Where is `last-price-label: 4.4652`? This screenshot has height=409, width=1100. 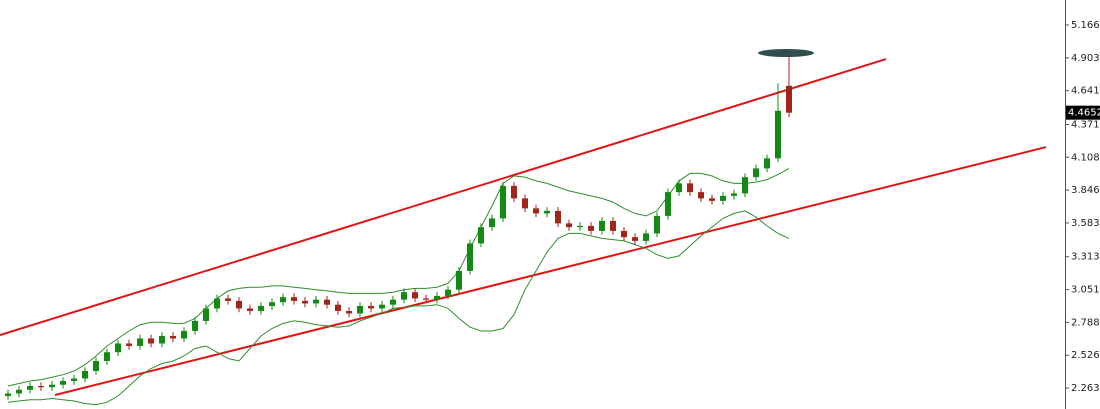
last-price-label: 4.4652 is located at coordinates (1084, 113).